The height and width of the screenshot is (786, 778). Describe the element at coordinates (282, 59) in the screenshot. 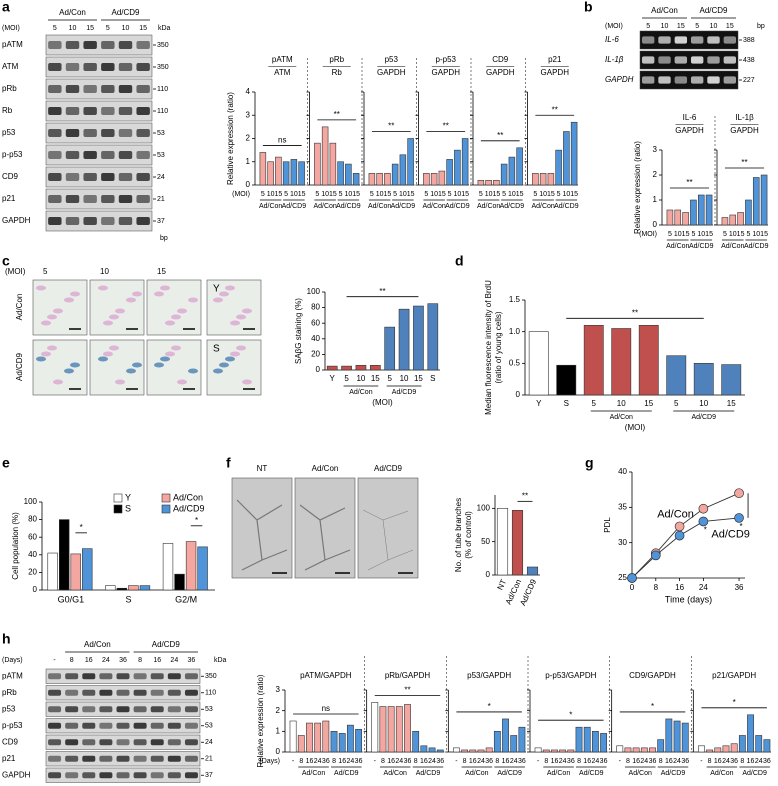

I see `subplot-title: pATM` at that location.